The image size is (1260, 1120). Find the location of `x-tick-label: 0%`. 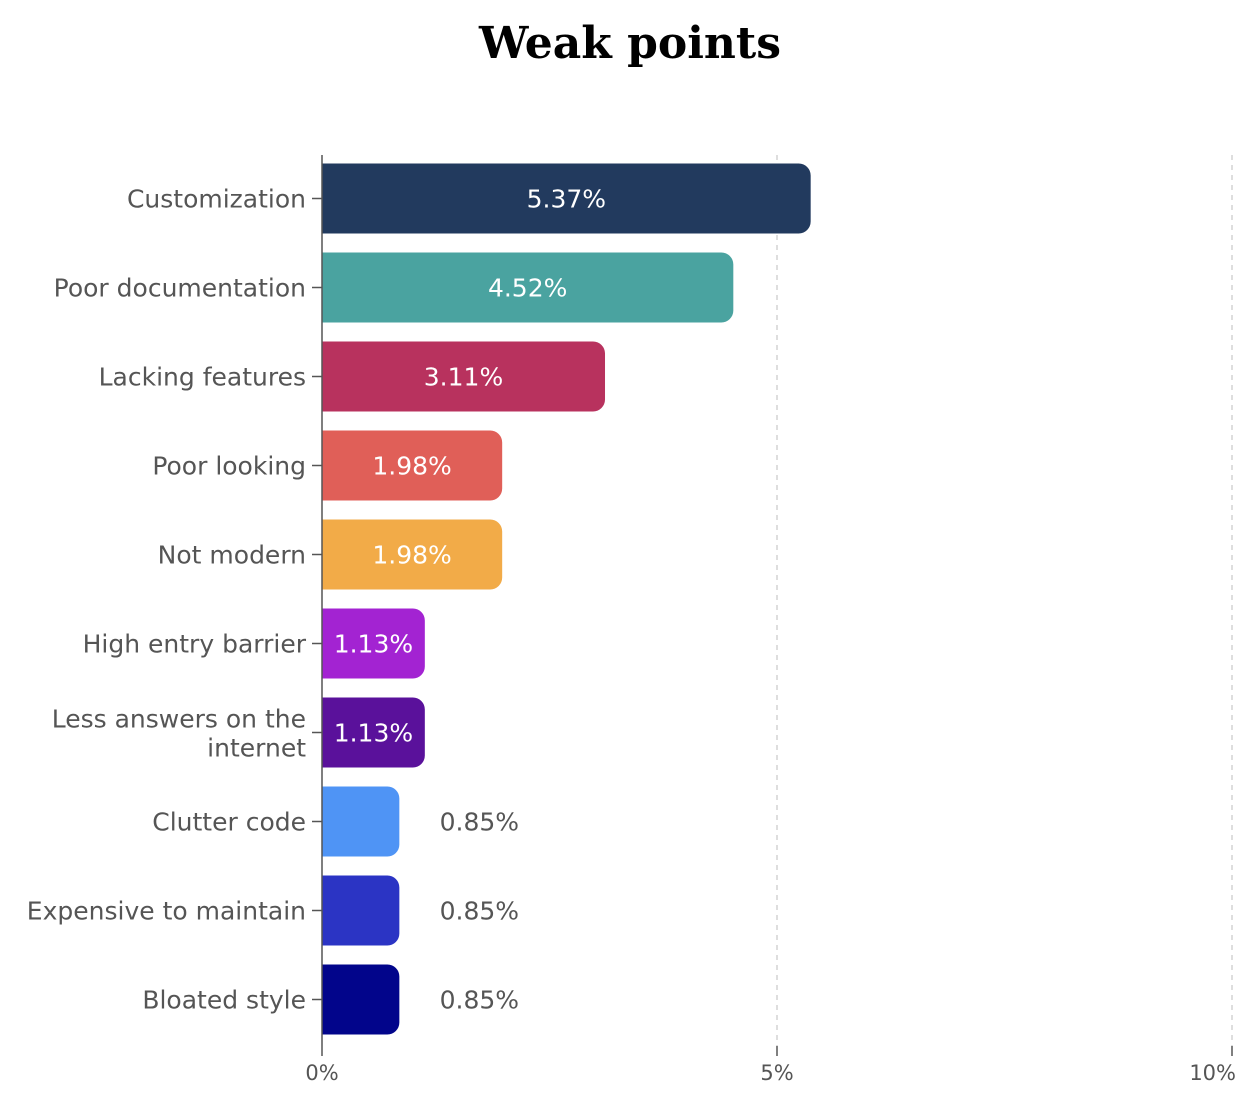

x-tick-label: 0% is located at coordinates (321, 1073).